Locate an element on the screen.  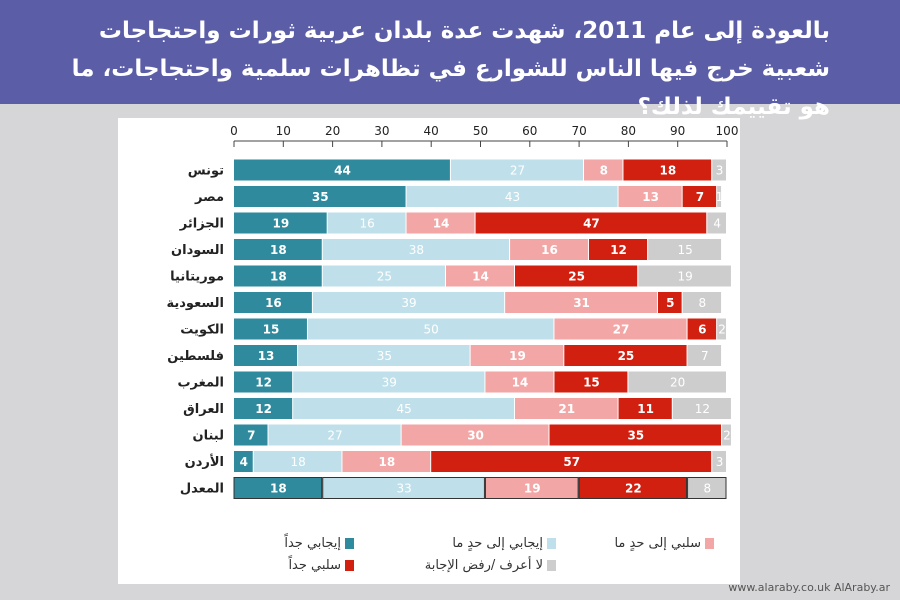
data-label: 5 is located at coordinates (670, 303).